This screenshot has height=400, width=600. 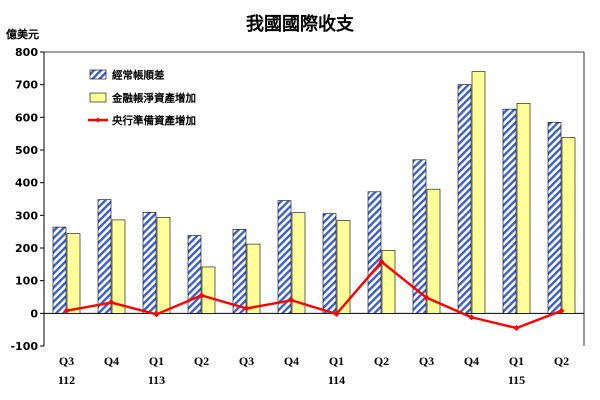 What do you see at coordinates (153, 98) in the screenshot?
I see `legend-label-financial-account: 金融帳淨資產增加` at bounding box center [153, 98].